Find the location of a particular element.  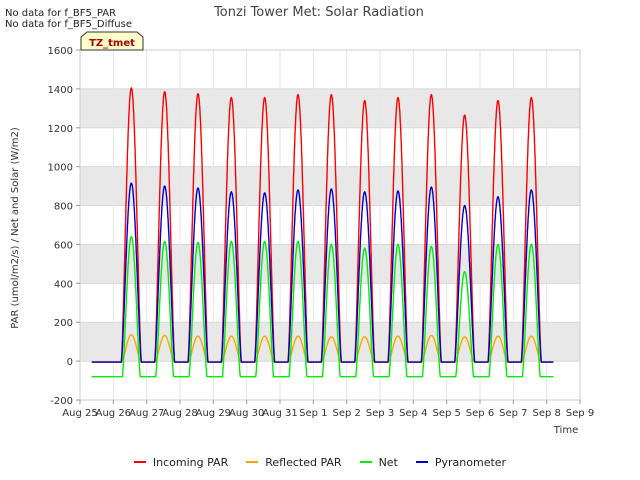

y-tick-label: 1600 is located at coordinates (60, 51).